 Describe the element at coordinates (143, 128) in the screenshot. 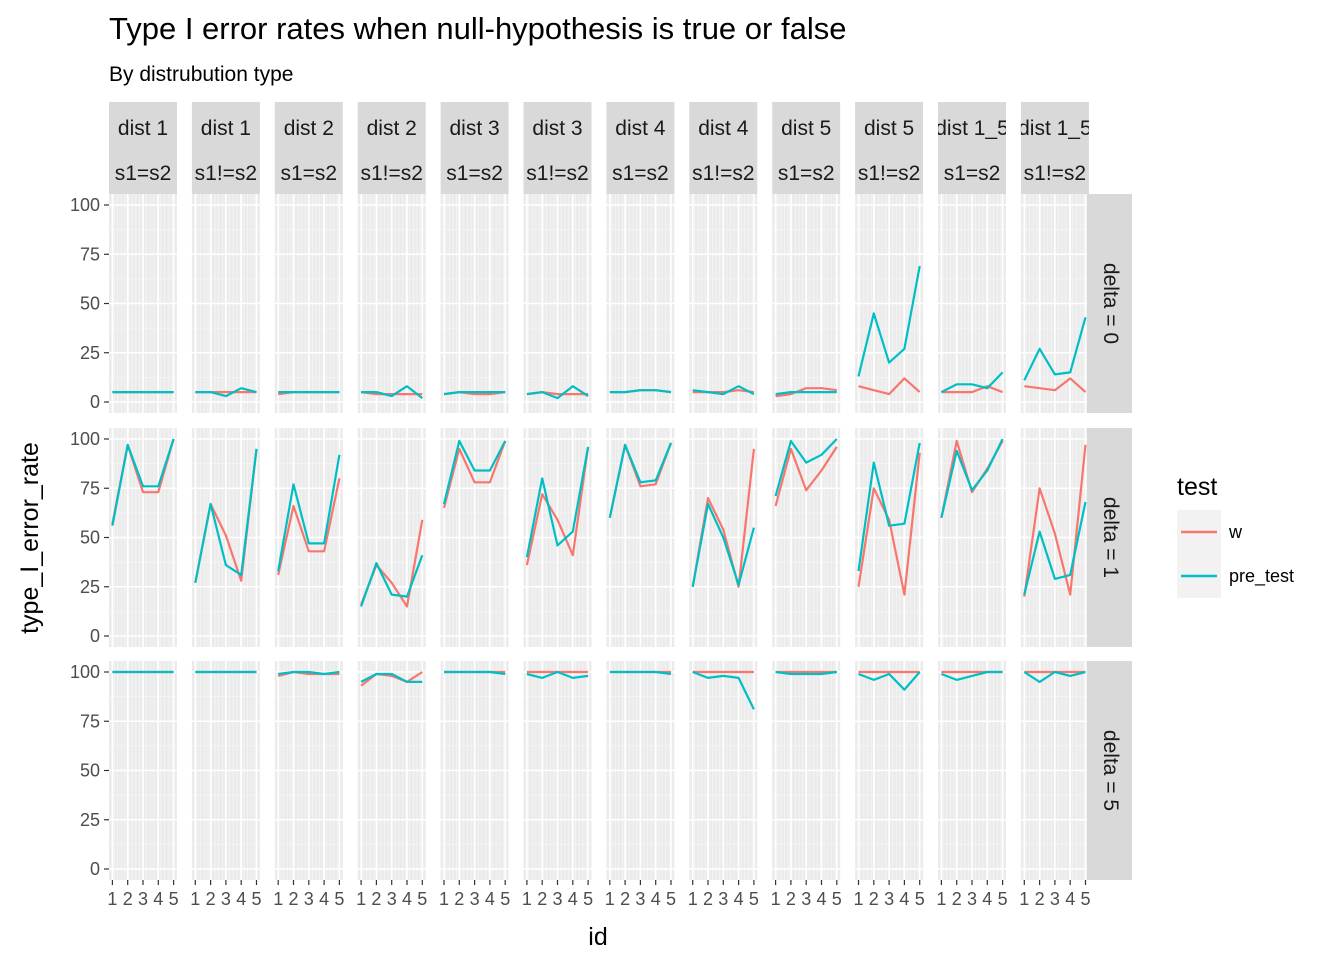

I see `strip-label-dist: dist 1` at that location.